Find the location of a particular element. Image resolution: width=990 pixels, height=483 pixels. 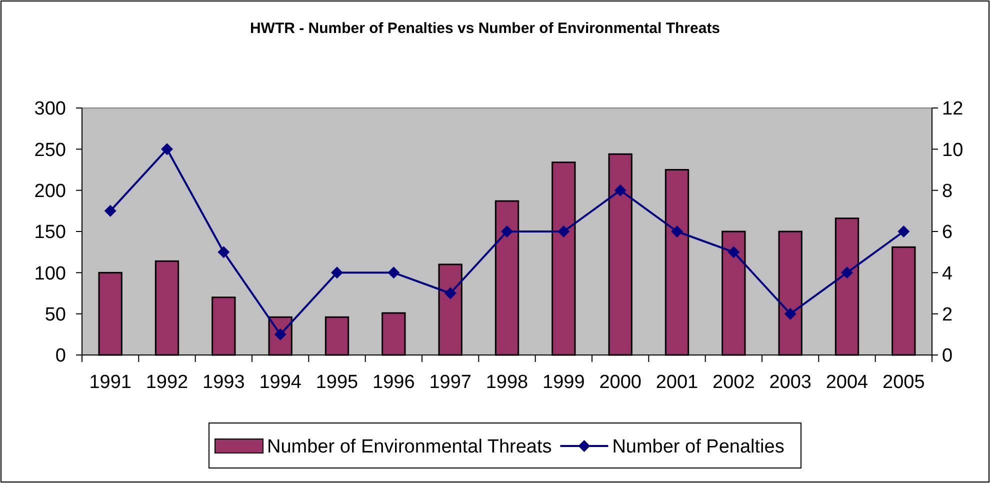

x-tick-label: 1992 is located at coordinates (167, 382).